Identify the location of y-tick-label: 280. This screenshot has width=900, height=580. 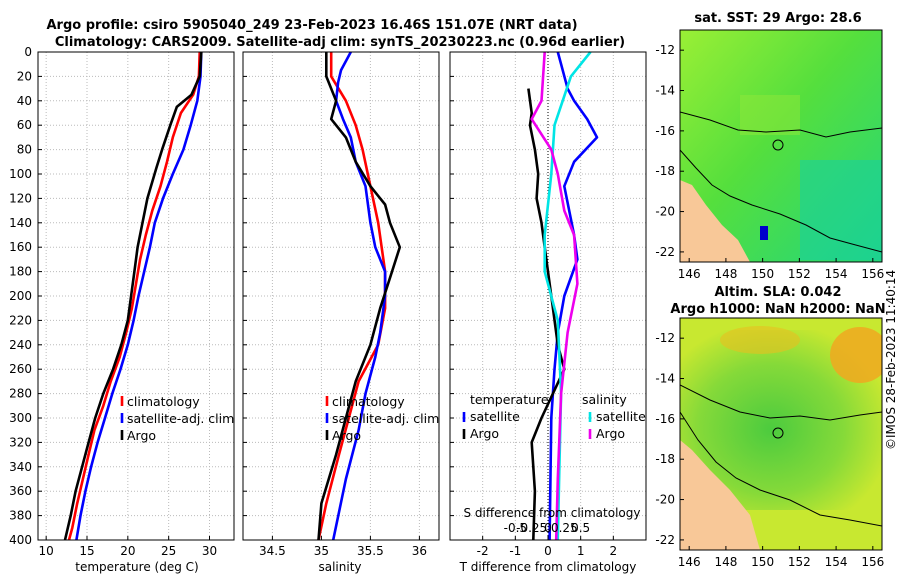
(20, 394).